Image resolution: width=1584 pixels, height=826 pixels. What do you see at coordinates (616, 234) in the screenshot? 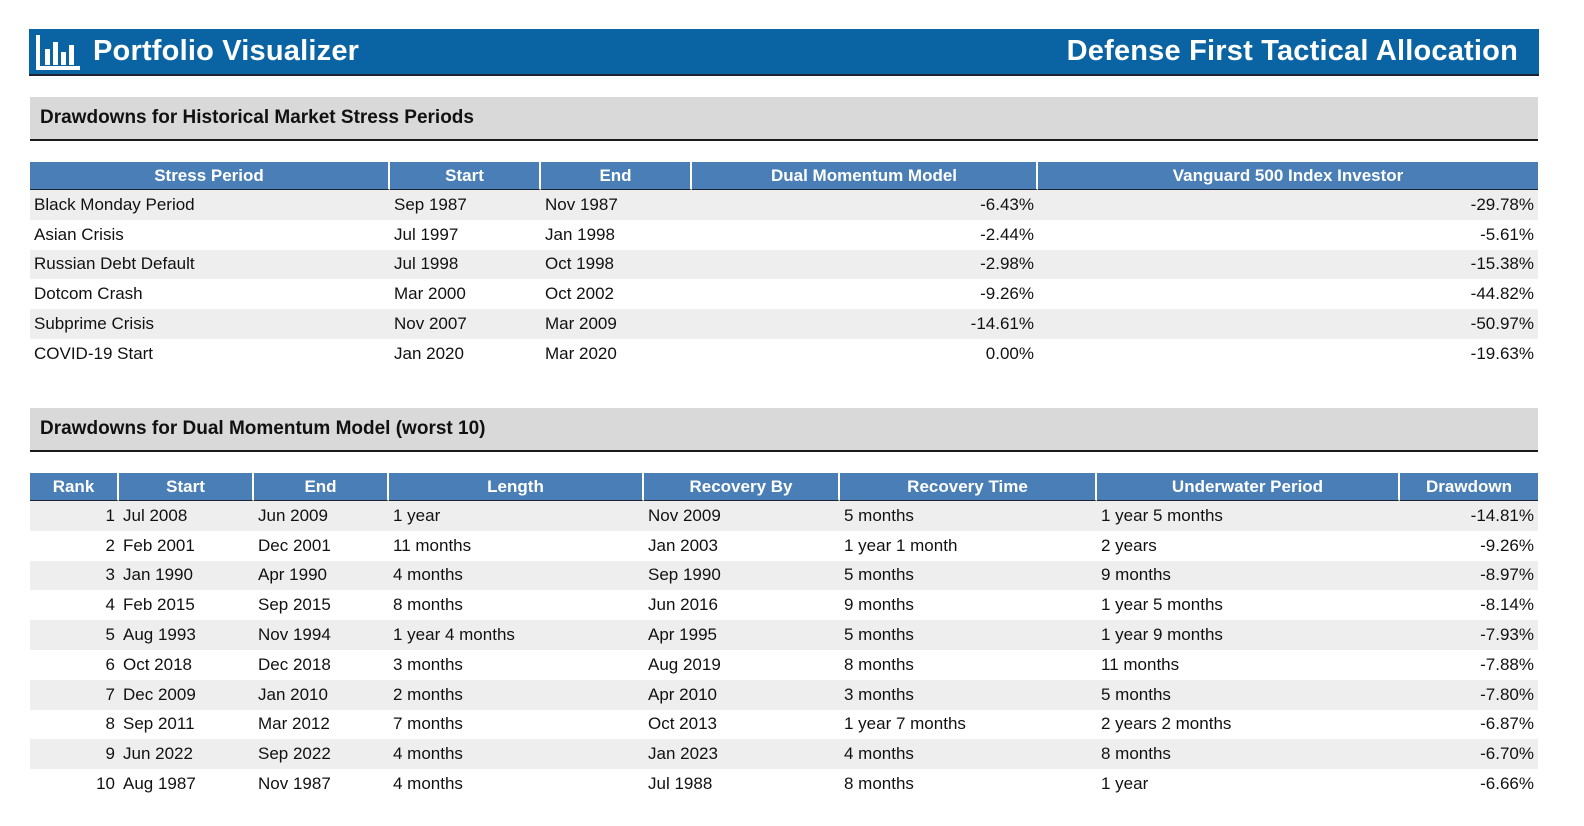
I see `end-date: Jan 1998` at bounding box center [616, 234].